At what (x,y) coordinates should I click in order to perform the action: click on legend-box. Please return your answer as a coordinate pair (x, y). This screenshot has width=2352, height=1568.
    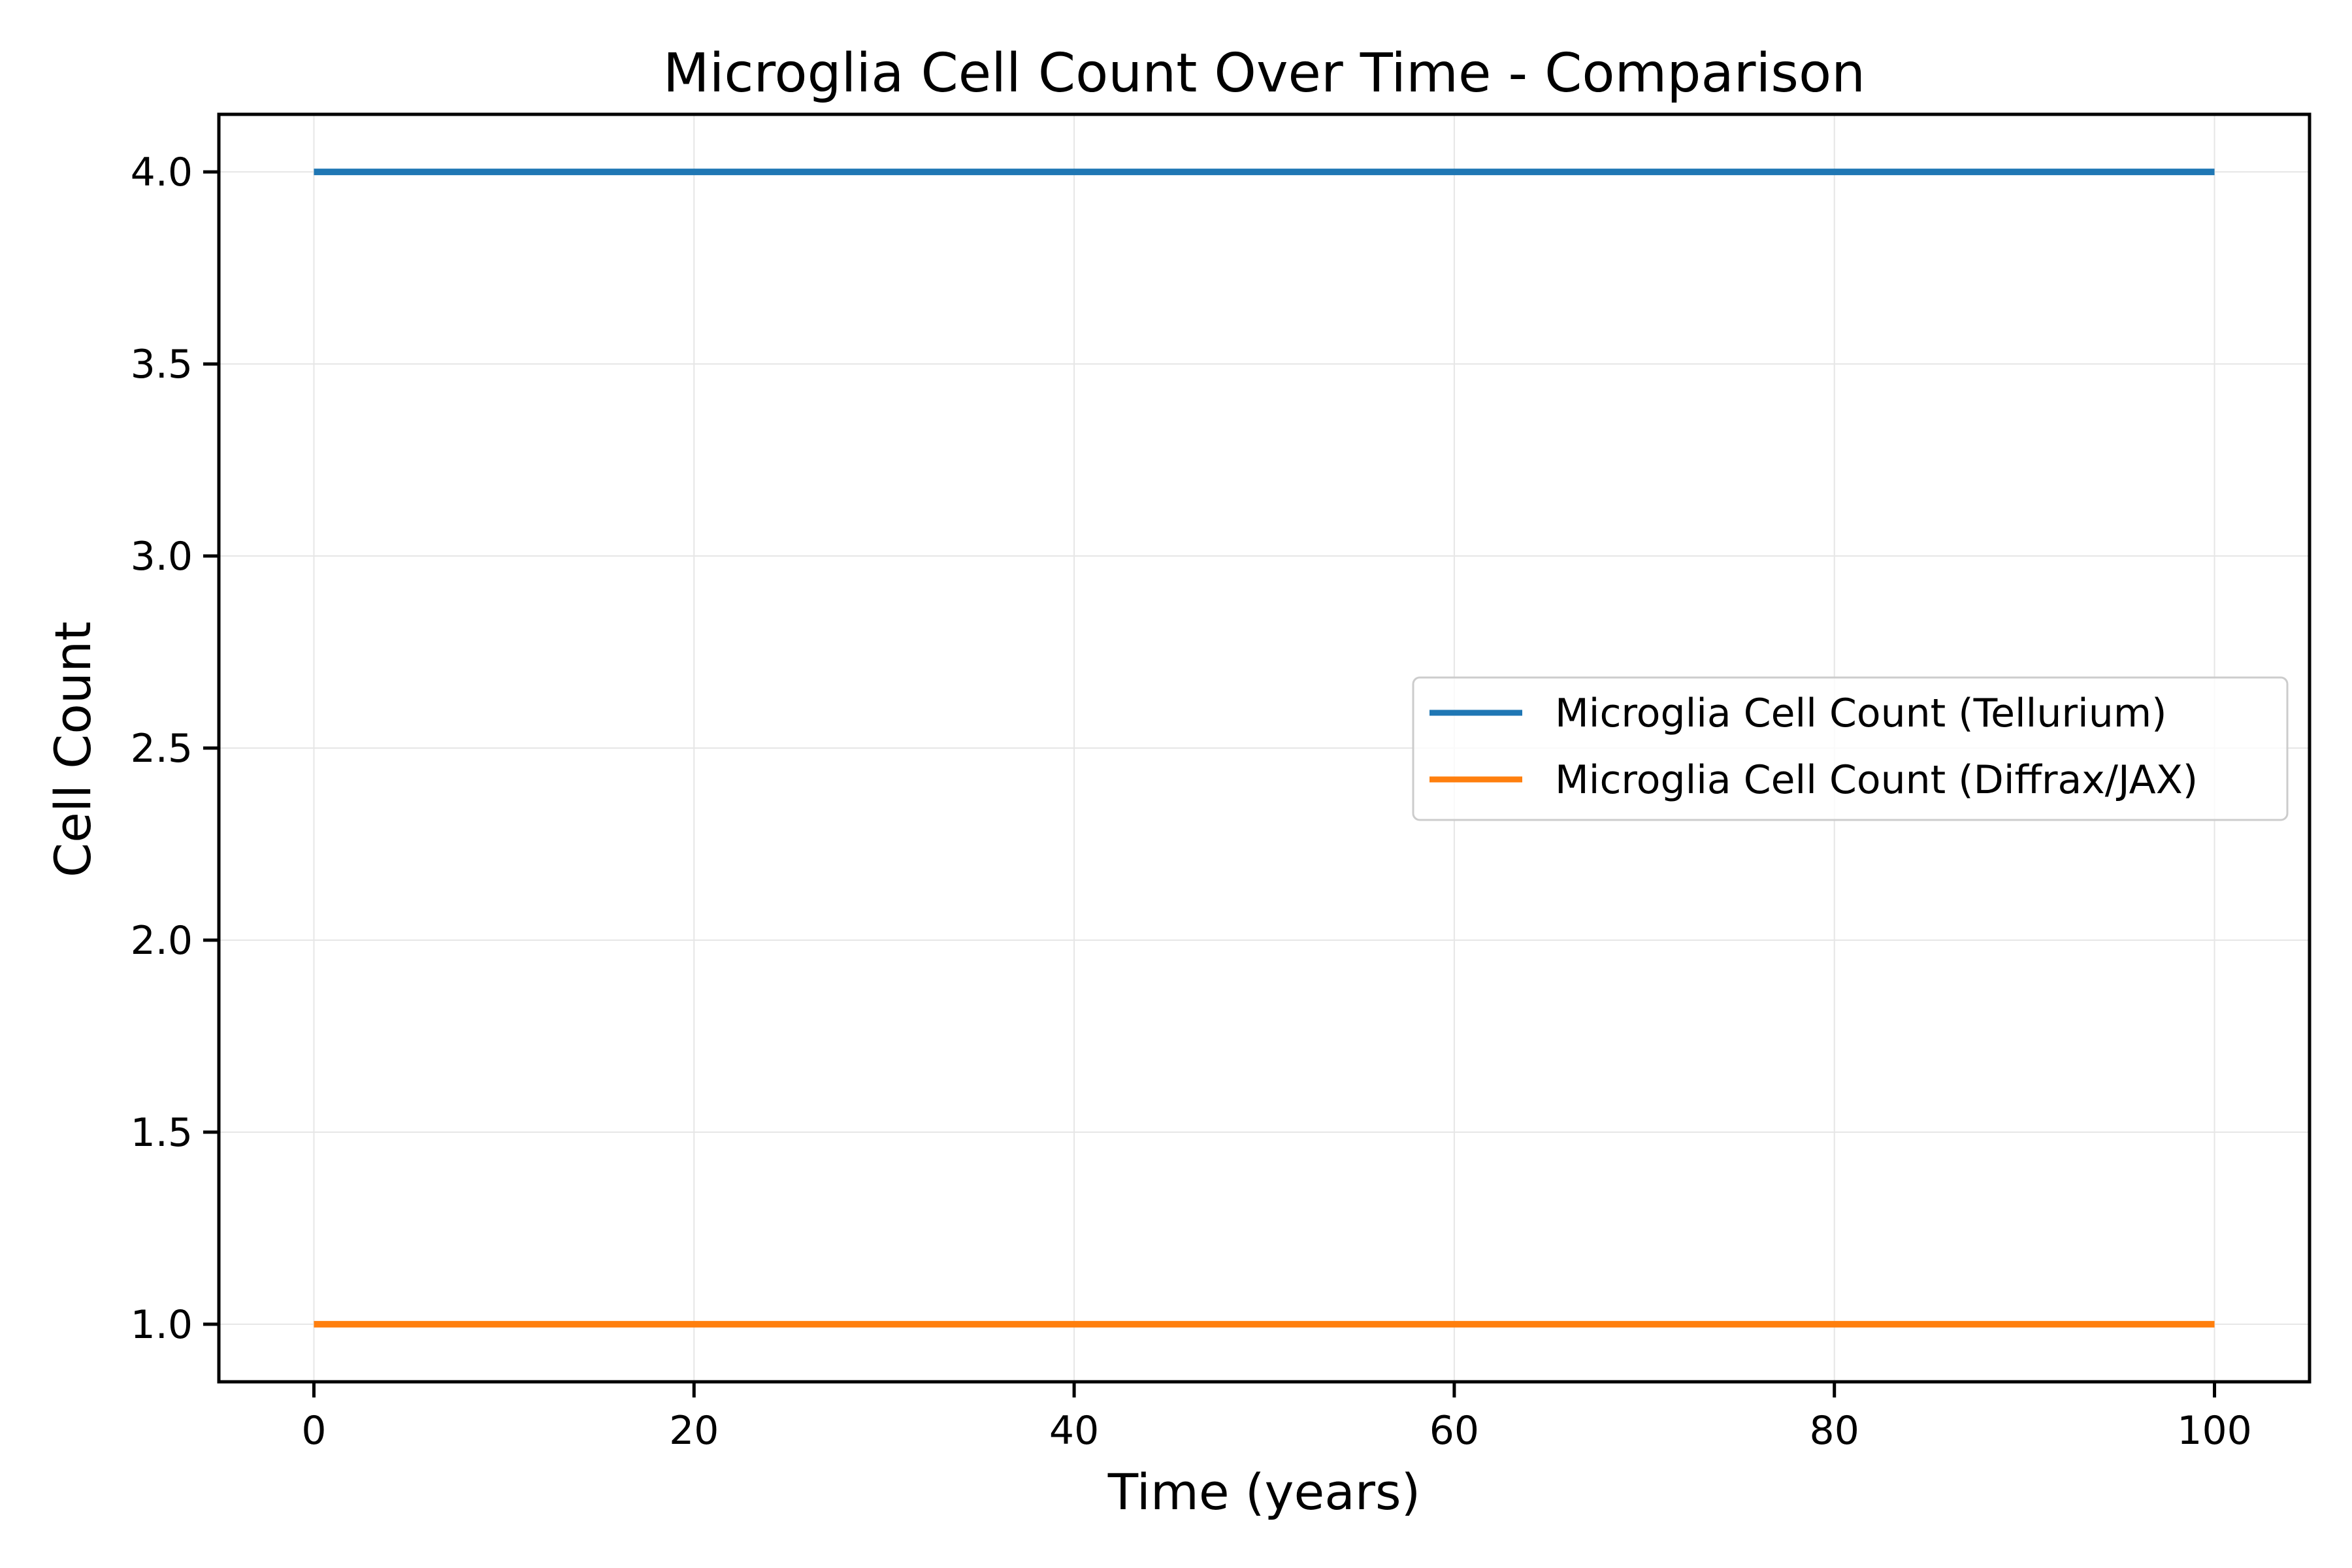
    Looking at the image, I should click on (1850, 748).